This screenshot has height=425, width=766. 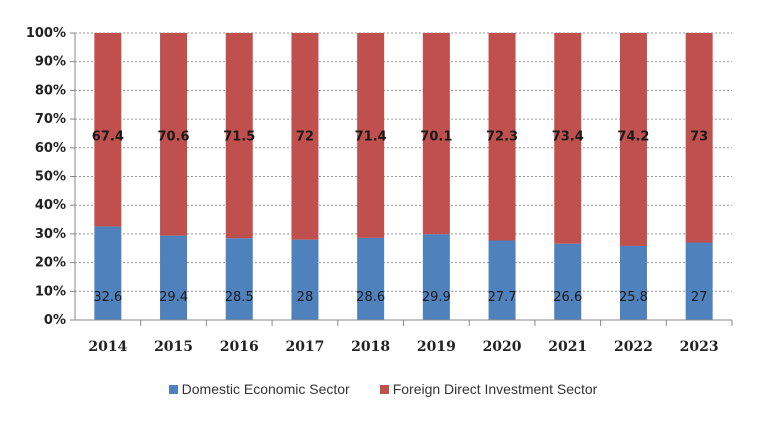 What do you see at coordinates (404, 337) in the screenshot?
I see `x-axis: 2014 2015 2016 2017 2018 2019 2020 2021 2022 2023` at bounding box center [404, 337].